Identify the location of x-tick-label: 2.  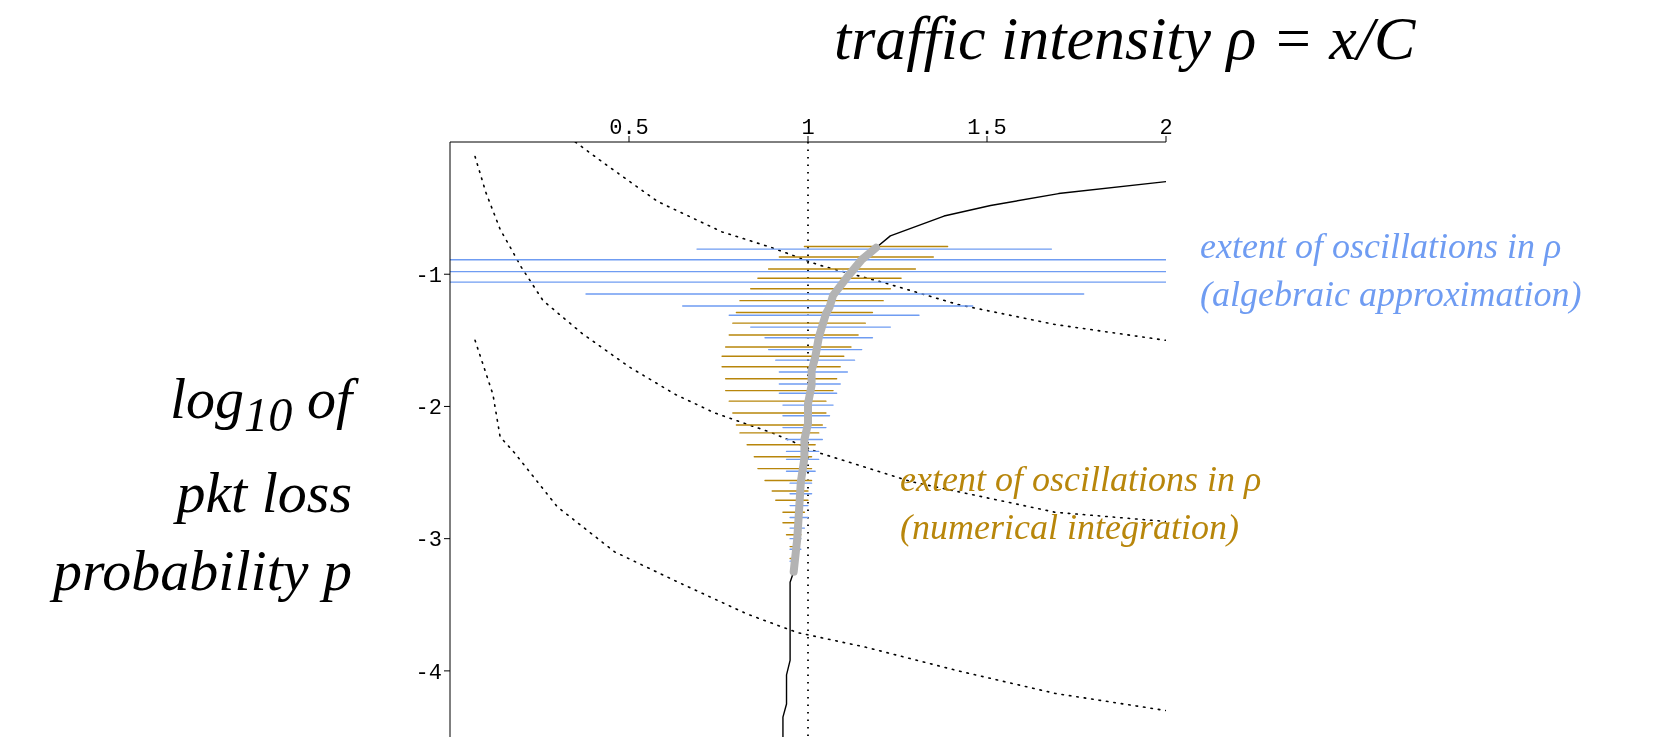
(1166, 128).